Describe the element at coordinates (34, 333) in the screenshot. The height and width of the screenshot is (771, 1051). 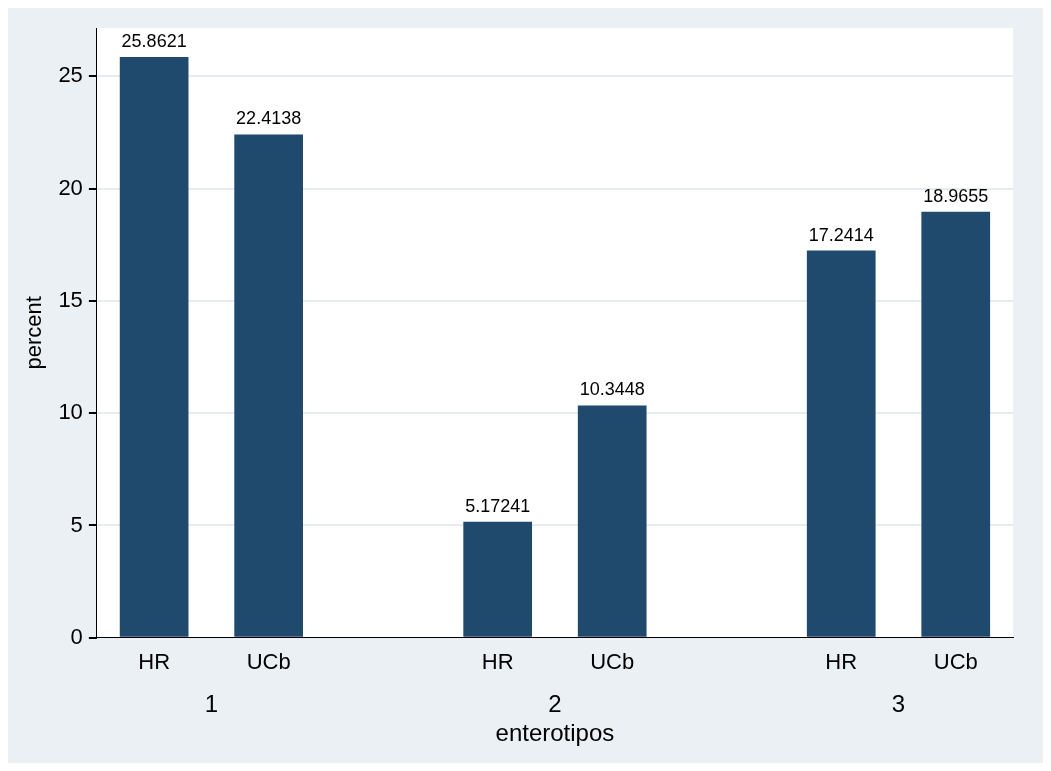
I see `y-axis-title: percent` at that location.